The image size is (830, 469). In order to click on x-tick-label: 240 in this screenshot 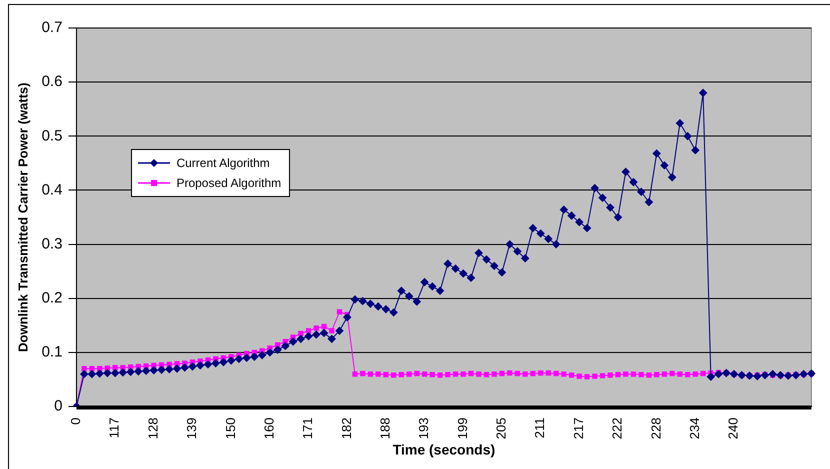, I will do `click(733, 429)`.